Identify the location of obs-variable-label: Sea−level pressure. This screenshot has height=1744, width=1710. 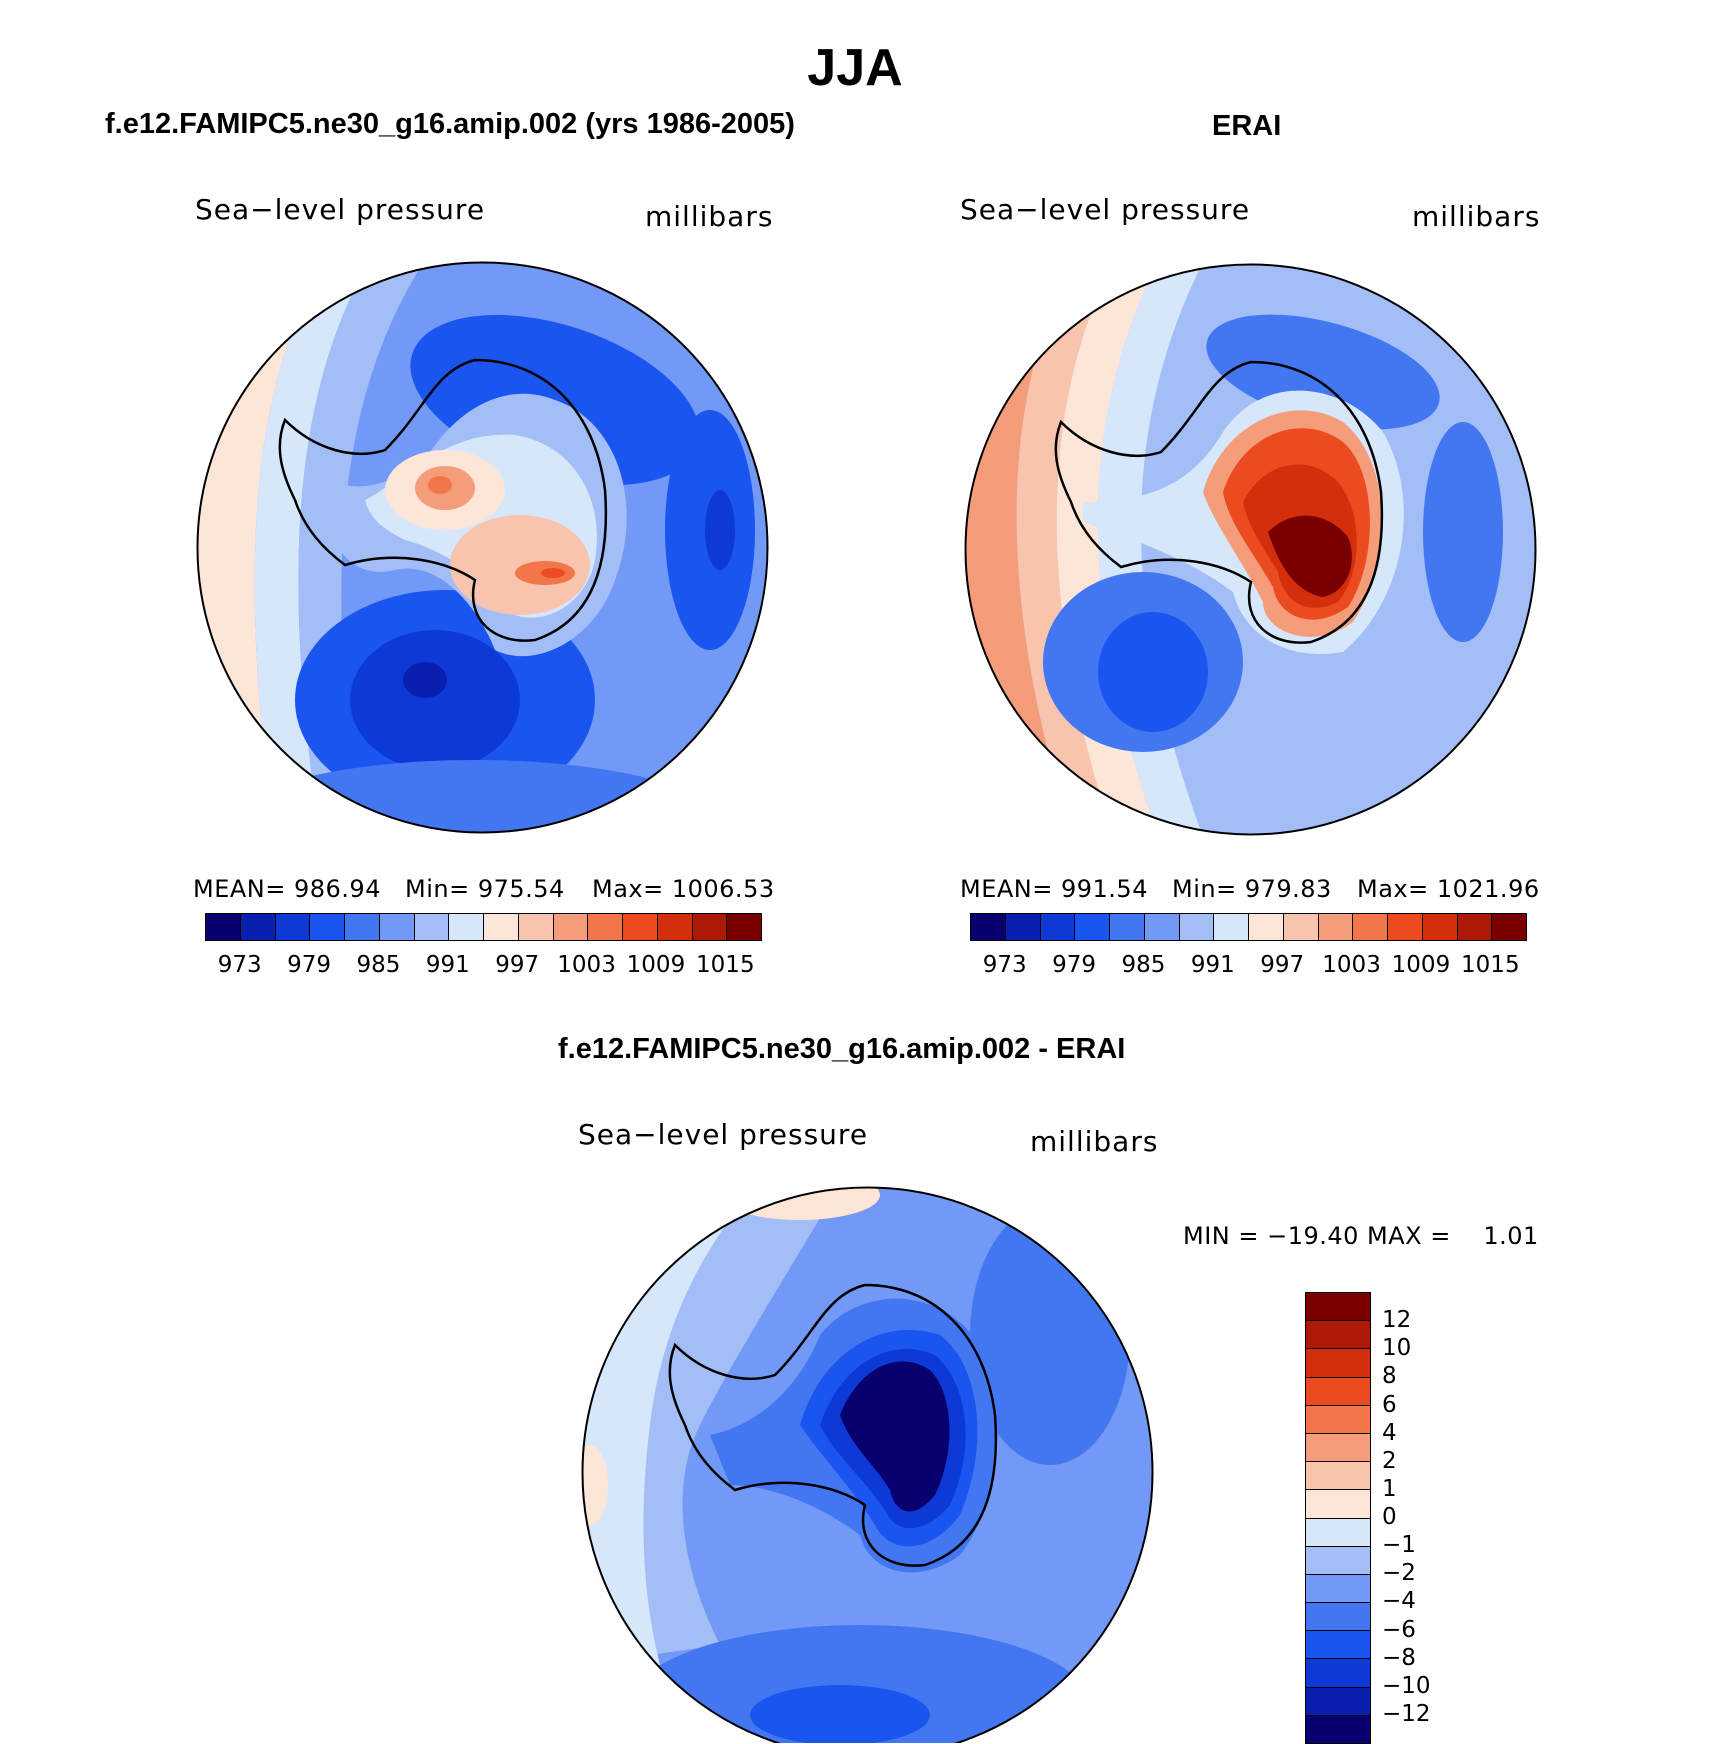
(1105, 209).